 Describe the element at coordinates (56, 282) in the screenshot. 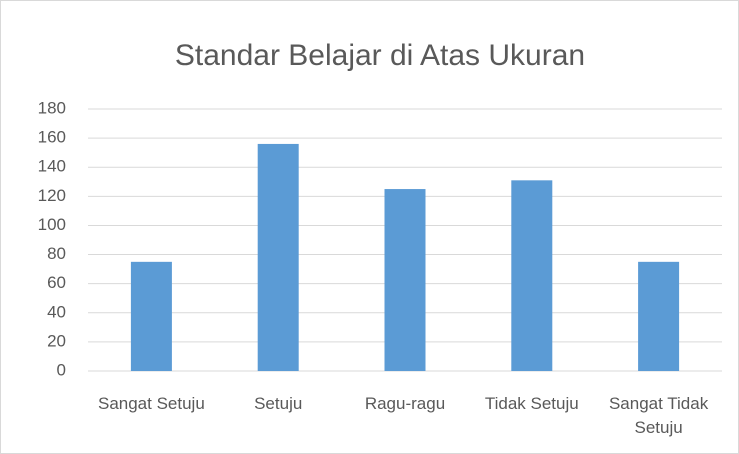

I see `y-tick-label: 60` at that location.